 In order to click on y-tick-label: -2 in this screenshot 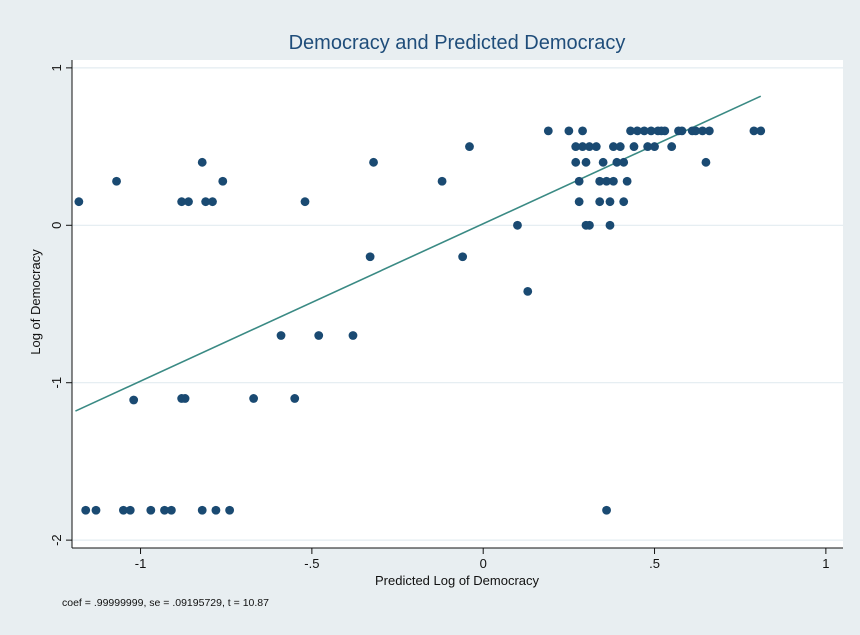, I will do `click(56, 540)`.